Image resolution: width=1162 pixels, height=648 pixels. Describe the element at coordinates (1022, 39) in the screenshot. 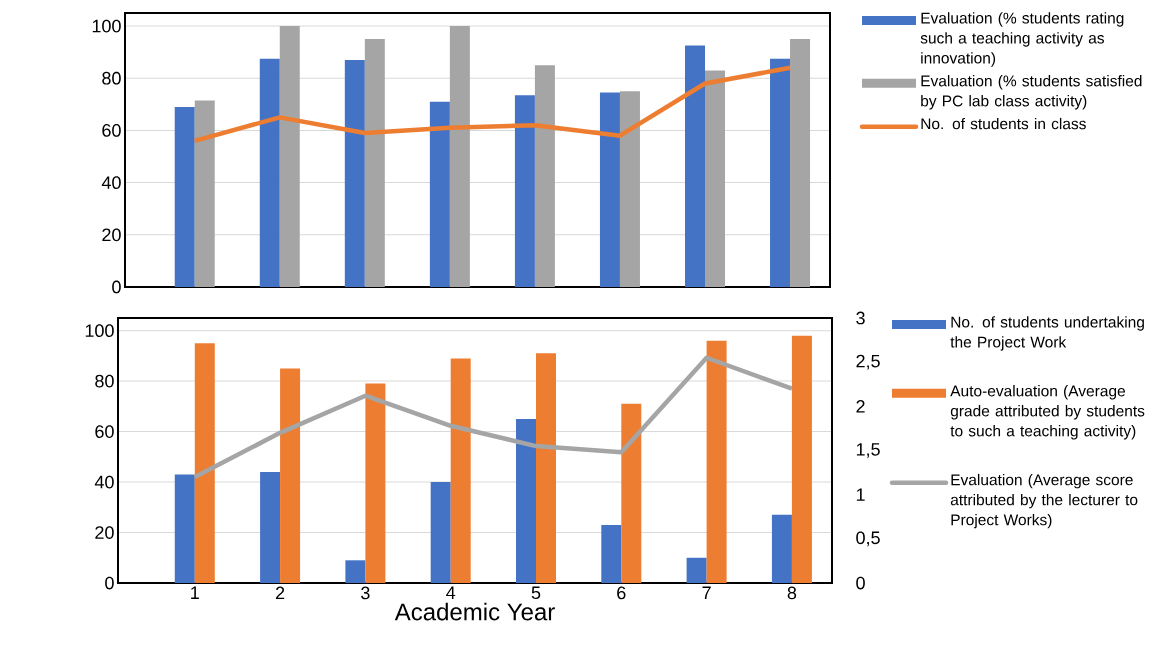

I see `legend-label: Evaluation (% students rating such a teaching activity as innovation)` at that location.